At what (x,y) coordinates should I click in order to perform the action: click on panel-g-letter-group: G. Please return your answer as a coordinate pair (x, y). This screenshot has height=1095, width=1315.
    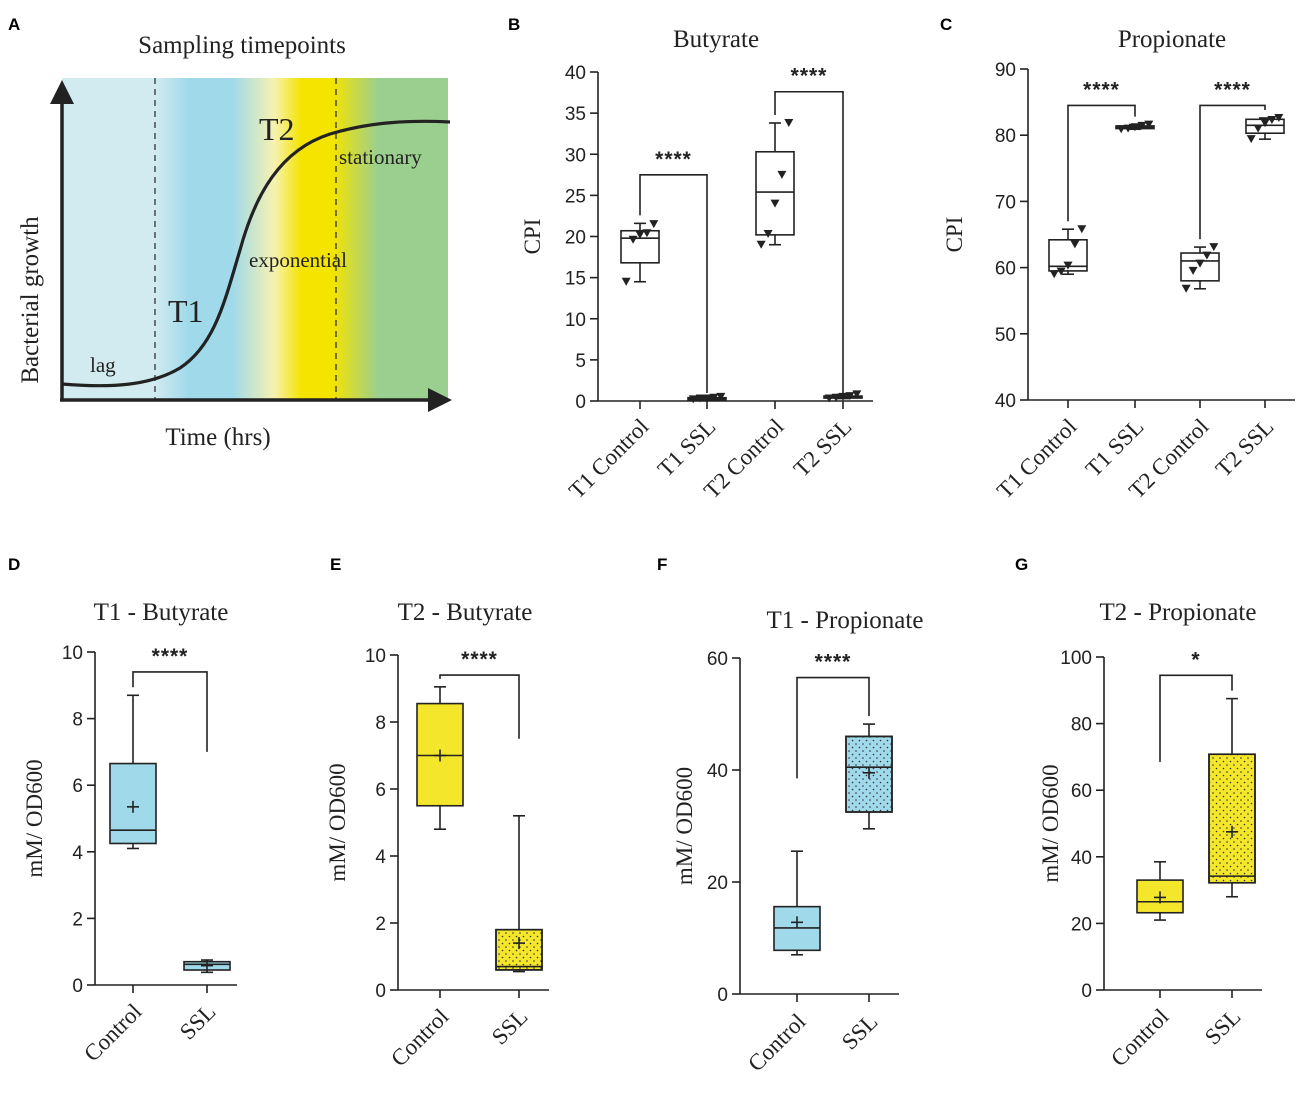
    Looking at the image, I should click on (1021, 564).